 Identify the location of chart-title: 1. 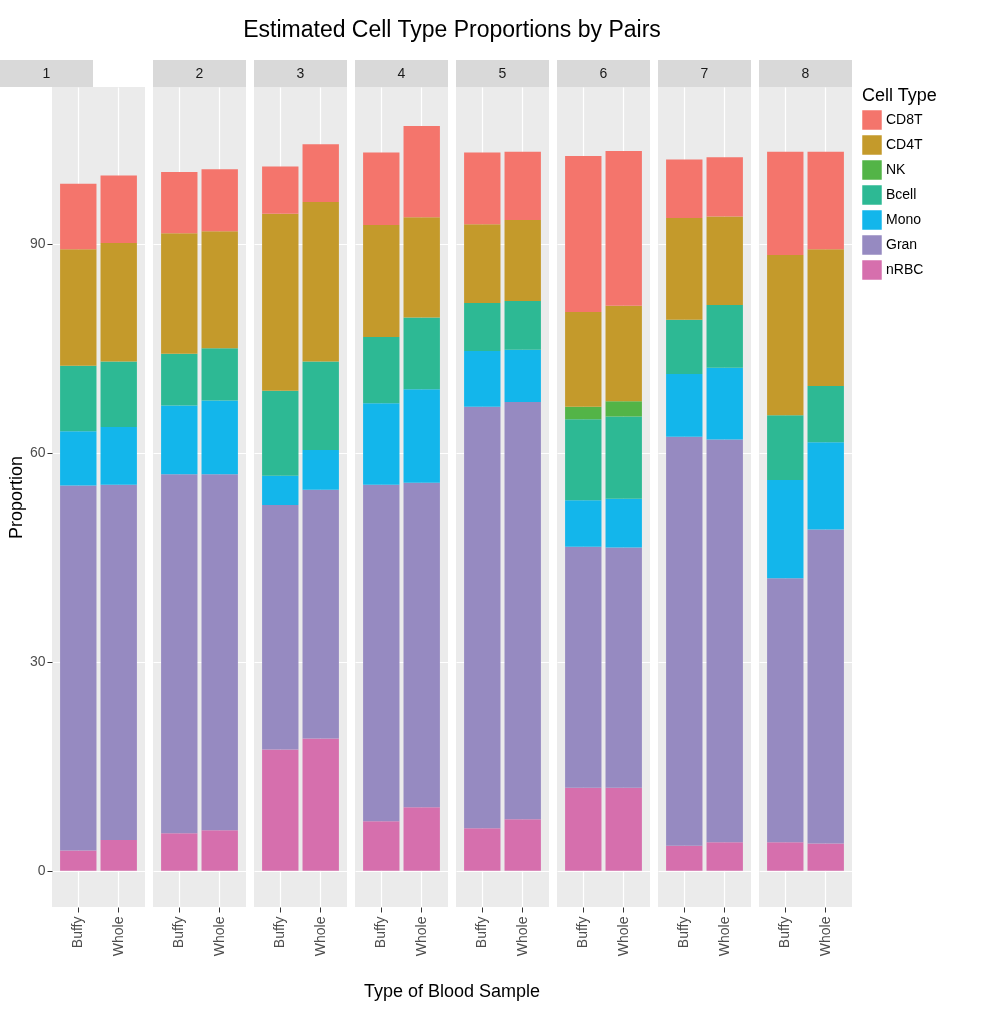
(46, 73).